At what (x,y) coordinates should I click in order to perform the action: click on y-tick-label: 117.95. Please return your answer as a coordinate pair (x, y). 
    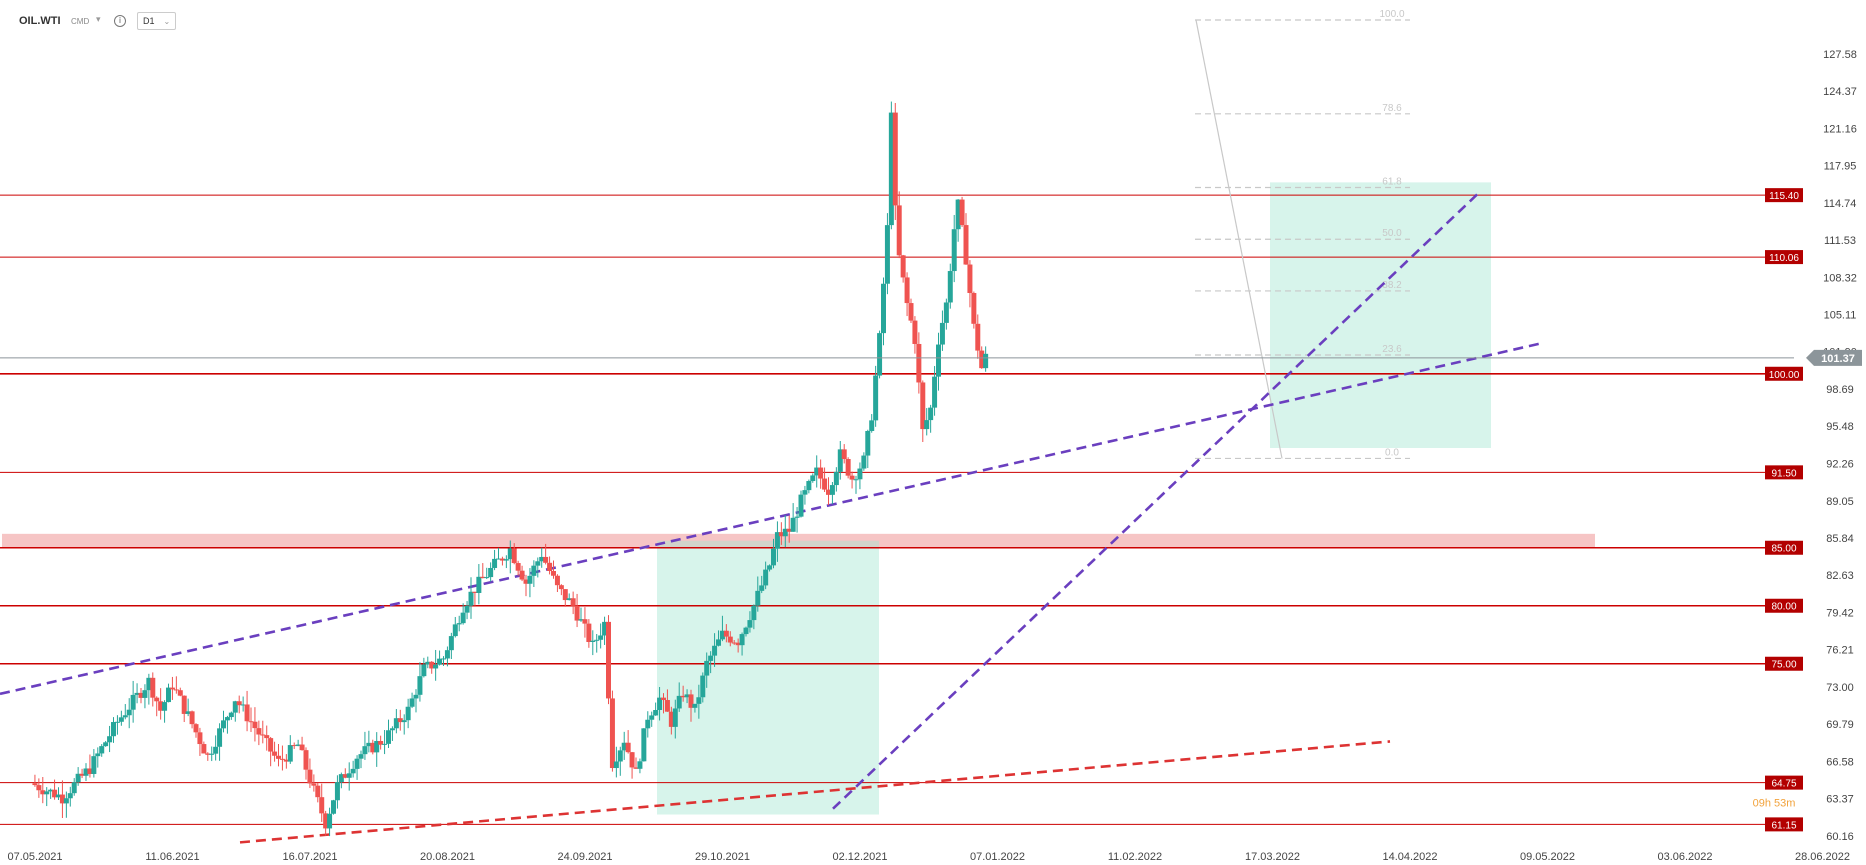
    Looking at the image, I should click on (1840, 167).